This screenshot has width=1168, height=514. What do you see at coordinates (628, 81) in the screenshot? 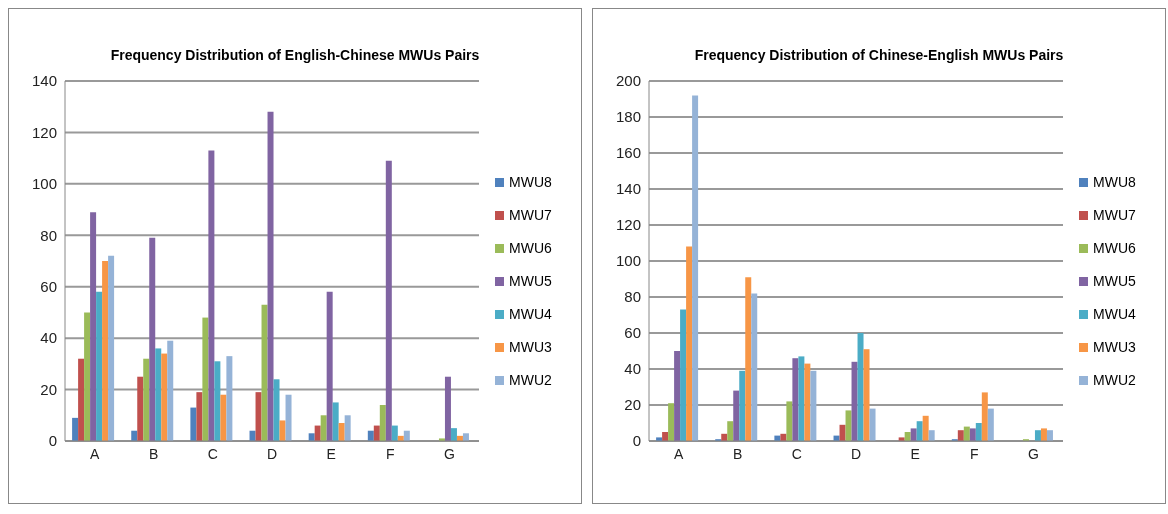
I see `y-tick-label: 200` at bounding box center [628, 81].